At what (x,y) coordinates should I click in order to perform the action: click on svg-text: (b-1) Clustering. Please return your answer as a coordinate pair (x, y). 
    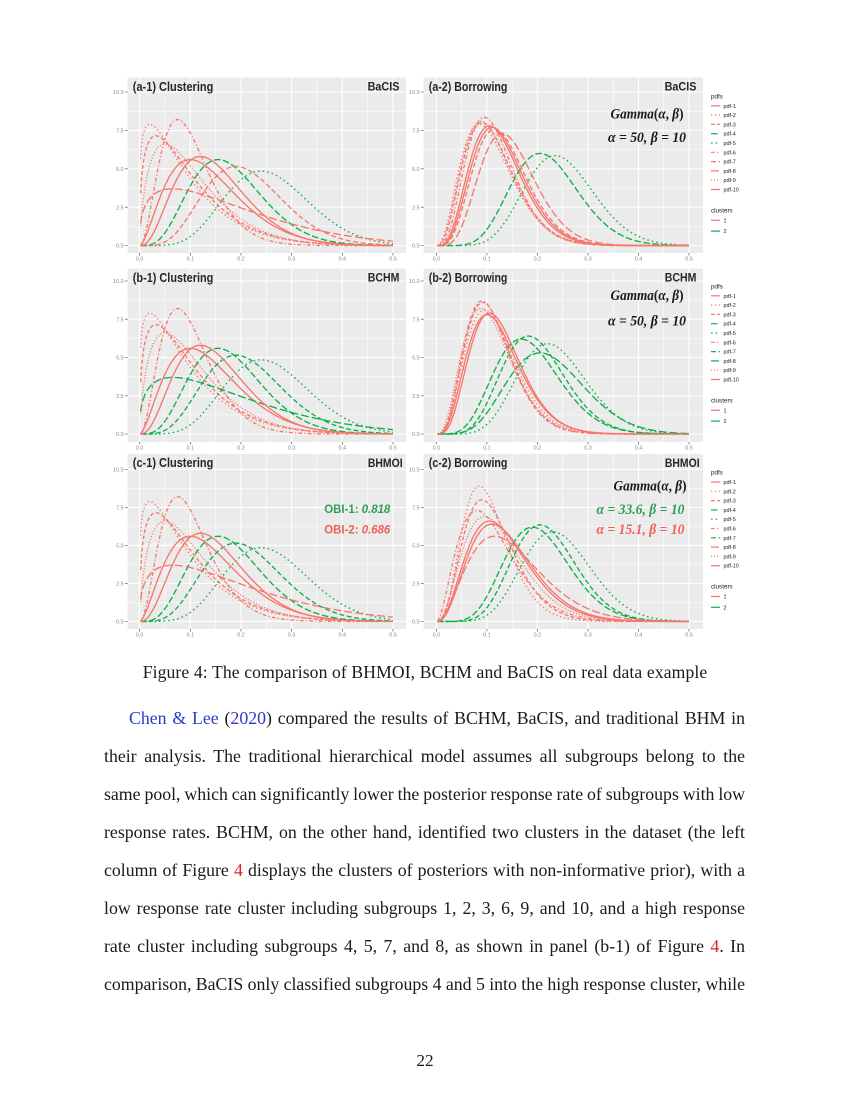
    Looking at the image, I should click on (173, 277).